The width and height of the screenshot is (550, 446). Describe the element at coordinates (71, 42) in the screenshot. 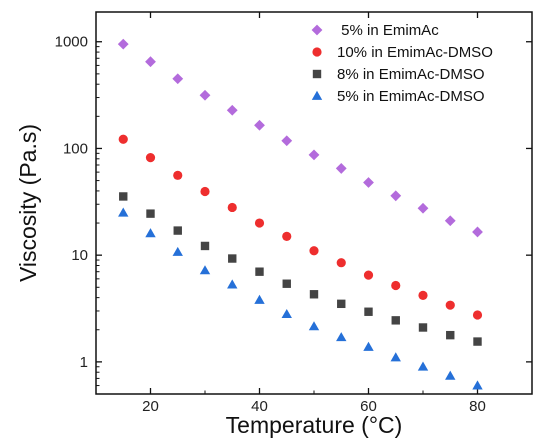

I see `y-tick-label: 1000` at that location.